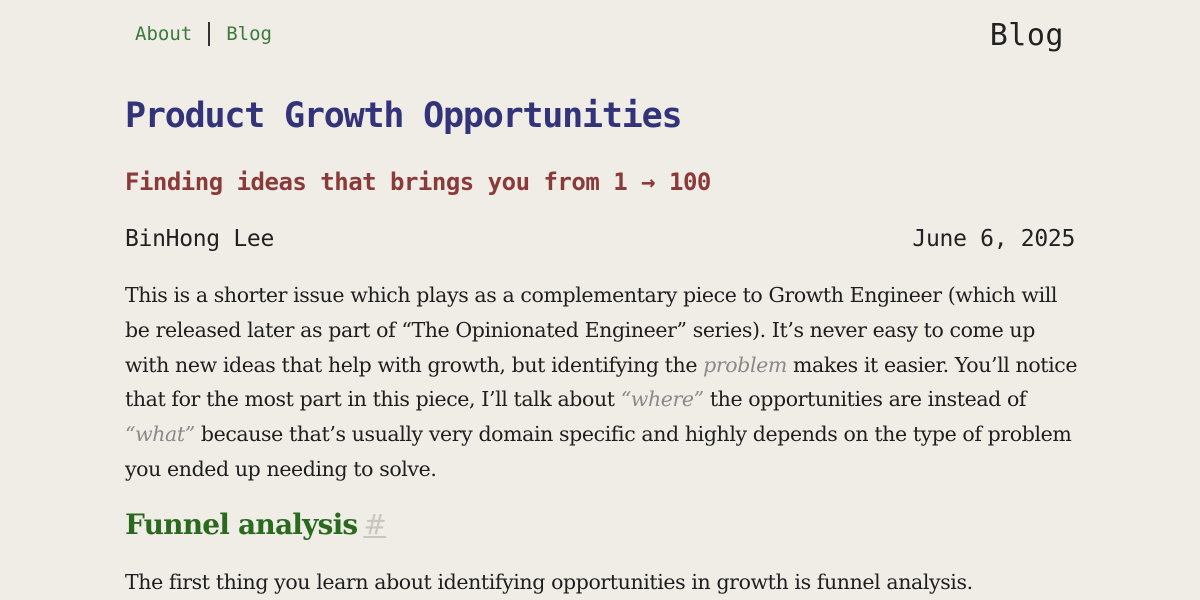  I want to click on post-title: Product Growth Opportunities, so click(404, 116).